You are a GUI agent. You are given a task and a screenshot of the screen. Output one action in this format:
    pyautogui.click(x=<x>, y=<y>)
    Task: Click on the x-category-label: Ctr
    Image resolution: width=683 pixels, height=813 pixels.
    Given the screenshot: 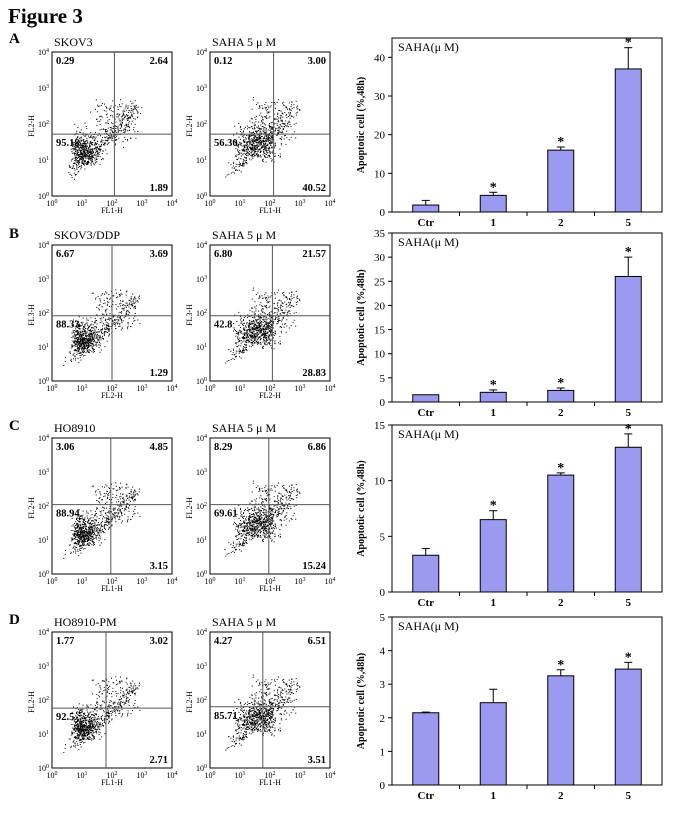 What is the action you would take?
    pyautogui.click(x=426, y=413)
    